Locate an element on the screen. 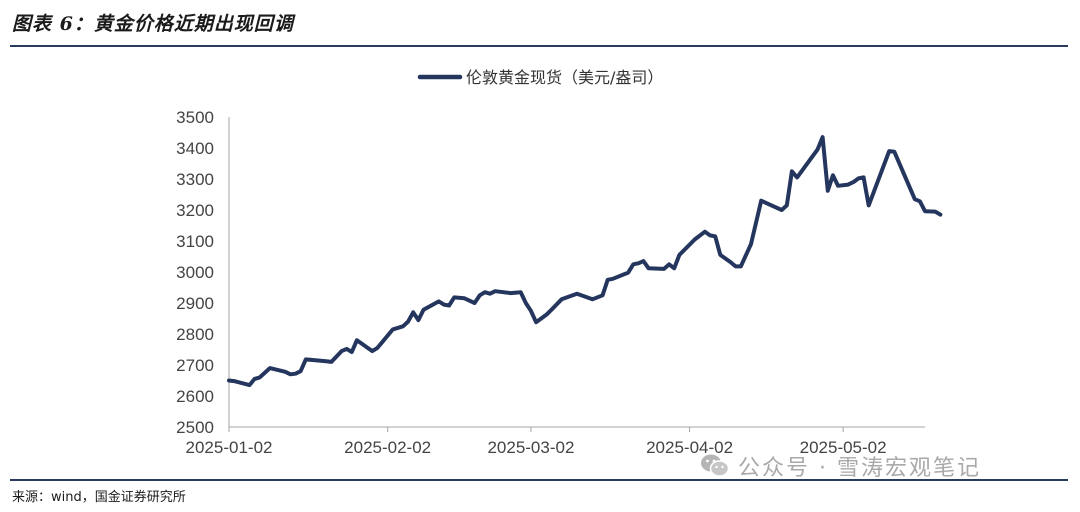 The image size is (1080, 512). y-tick-label: 2500 is located at coordinates (195, 427).